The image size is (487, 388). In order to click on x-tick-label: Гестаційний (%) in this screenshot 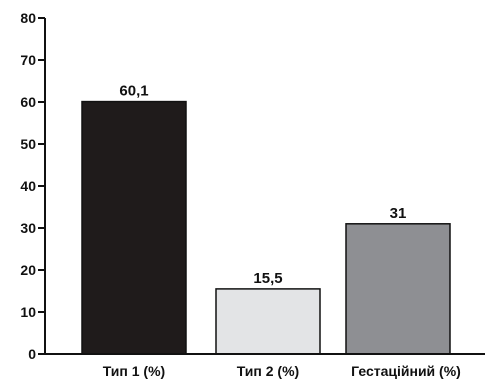, I will do `click(406, 371)`.